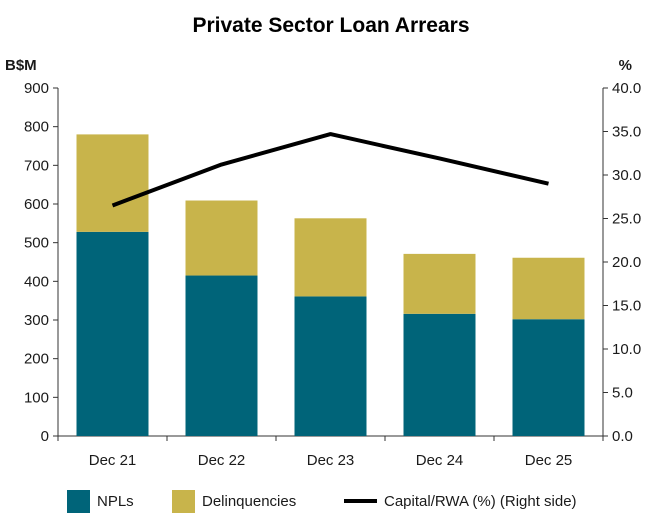 The image size is (649, 516). I want to click on left-tick-label: 100, so click(36, 397).